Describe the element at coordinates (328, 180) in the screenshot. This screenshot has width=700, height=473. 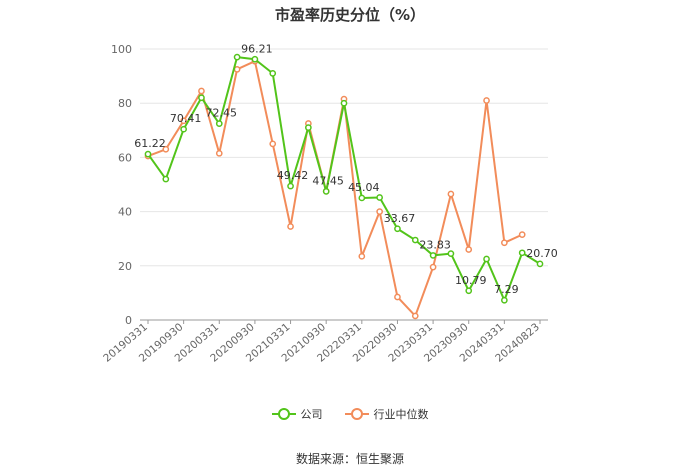
I see `data-label: 47.45` at that location.